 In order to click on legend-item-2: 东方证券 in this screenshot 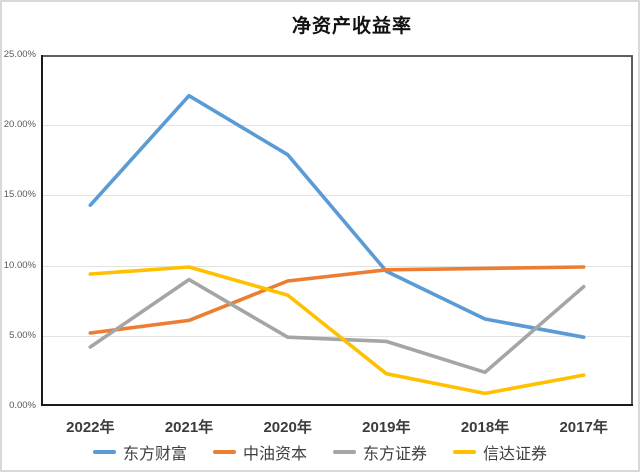, I will do `click(380, 452)`.